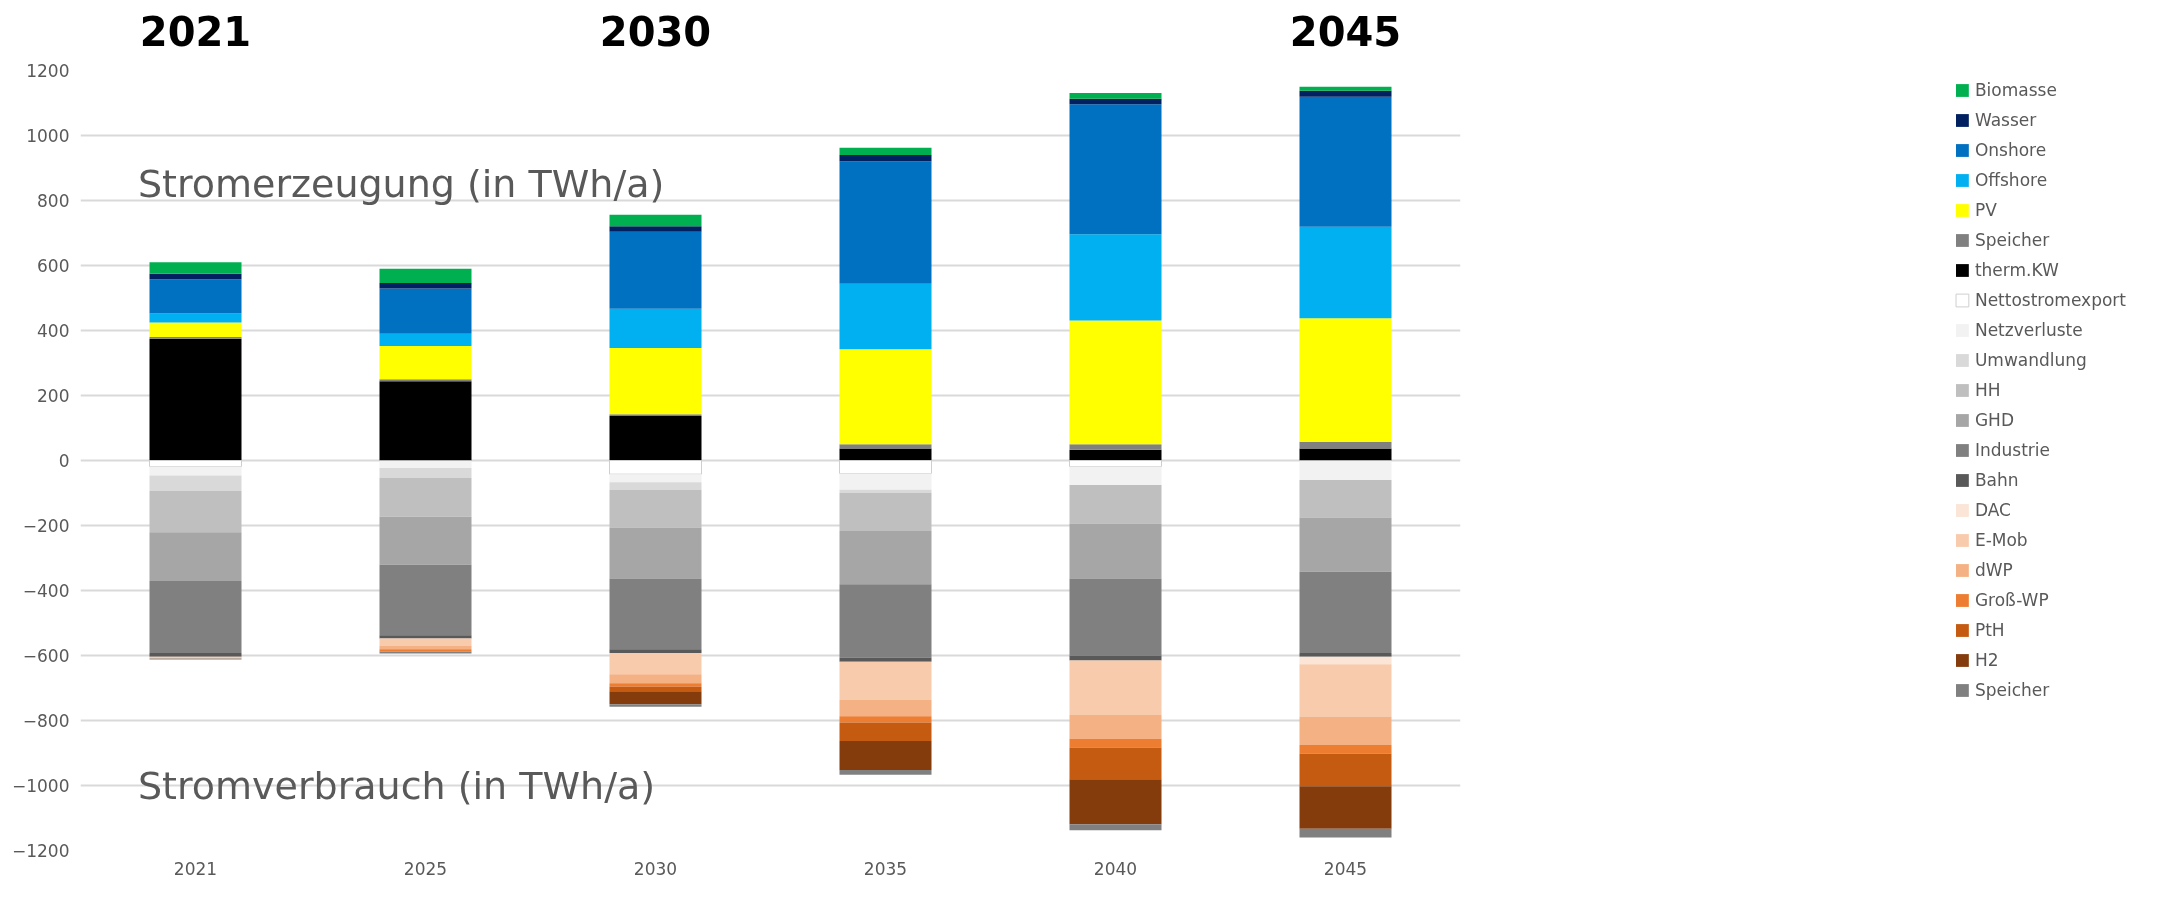 This screenshot has width=2164, height=907. What do you see at coordinates (53, 201) in the screenshot?
I see `y-tick-label: 800` at bounding box center [53, 201].